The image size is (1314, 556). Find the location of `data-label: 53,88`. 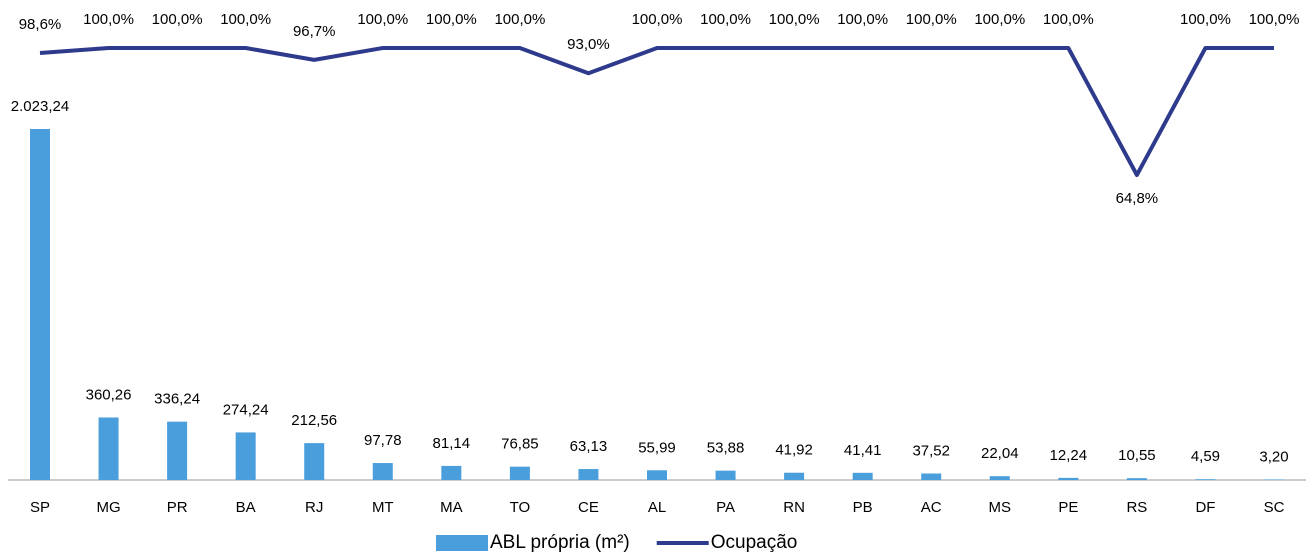

data-label: 53,88 is located at coordinates (726, 448).